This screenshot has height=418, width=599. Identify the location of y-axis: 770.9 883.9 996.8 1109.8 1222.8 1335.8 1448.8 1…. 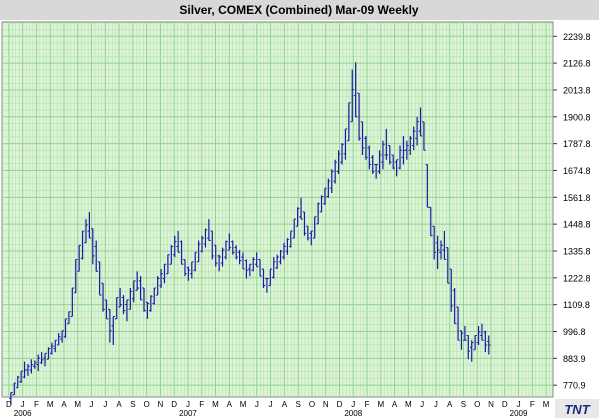
(572, 211).